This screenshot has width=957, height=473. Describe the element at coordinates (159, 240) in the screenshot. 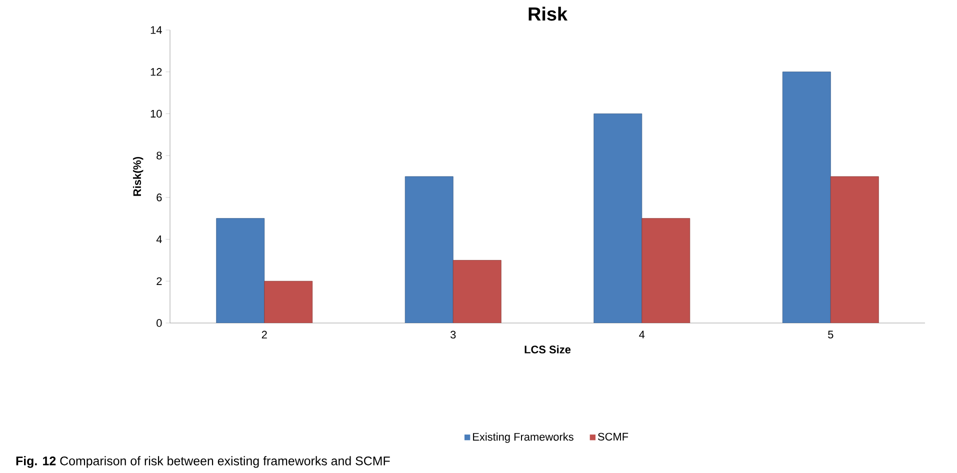

I see `y-tick-label: 4` at that location.